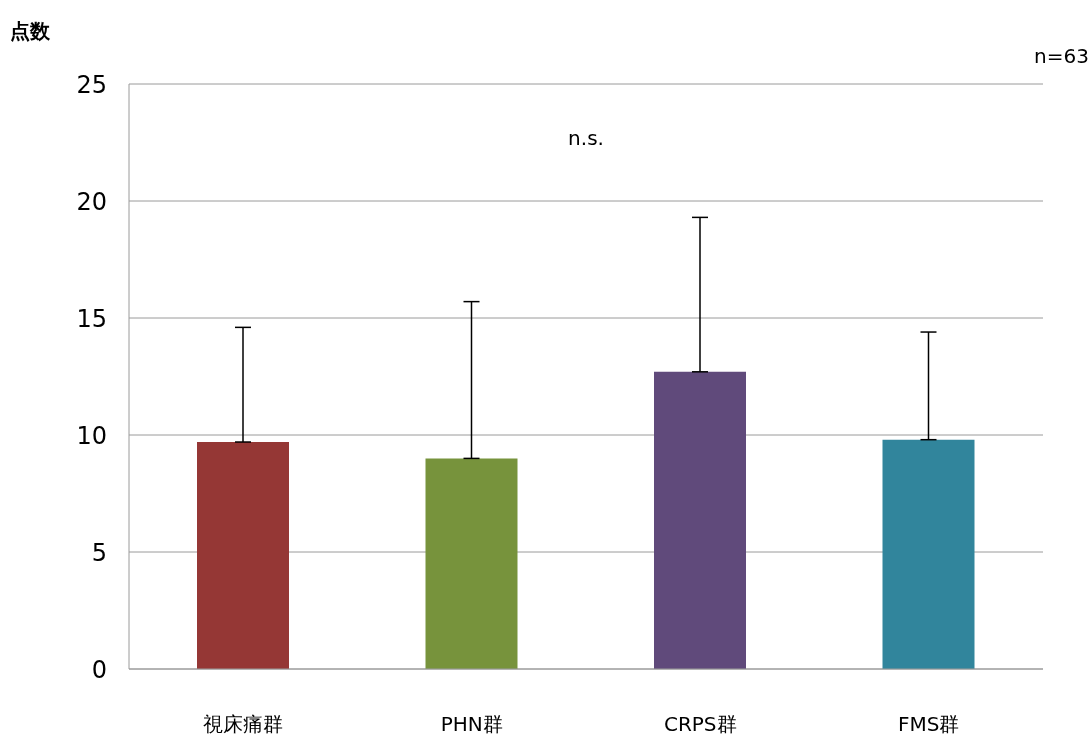  Describe the element at coordinates (700, 724) in the screenshot. I see `x-tick-label: CRPS群` at that location.